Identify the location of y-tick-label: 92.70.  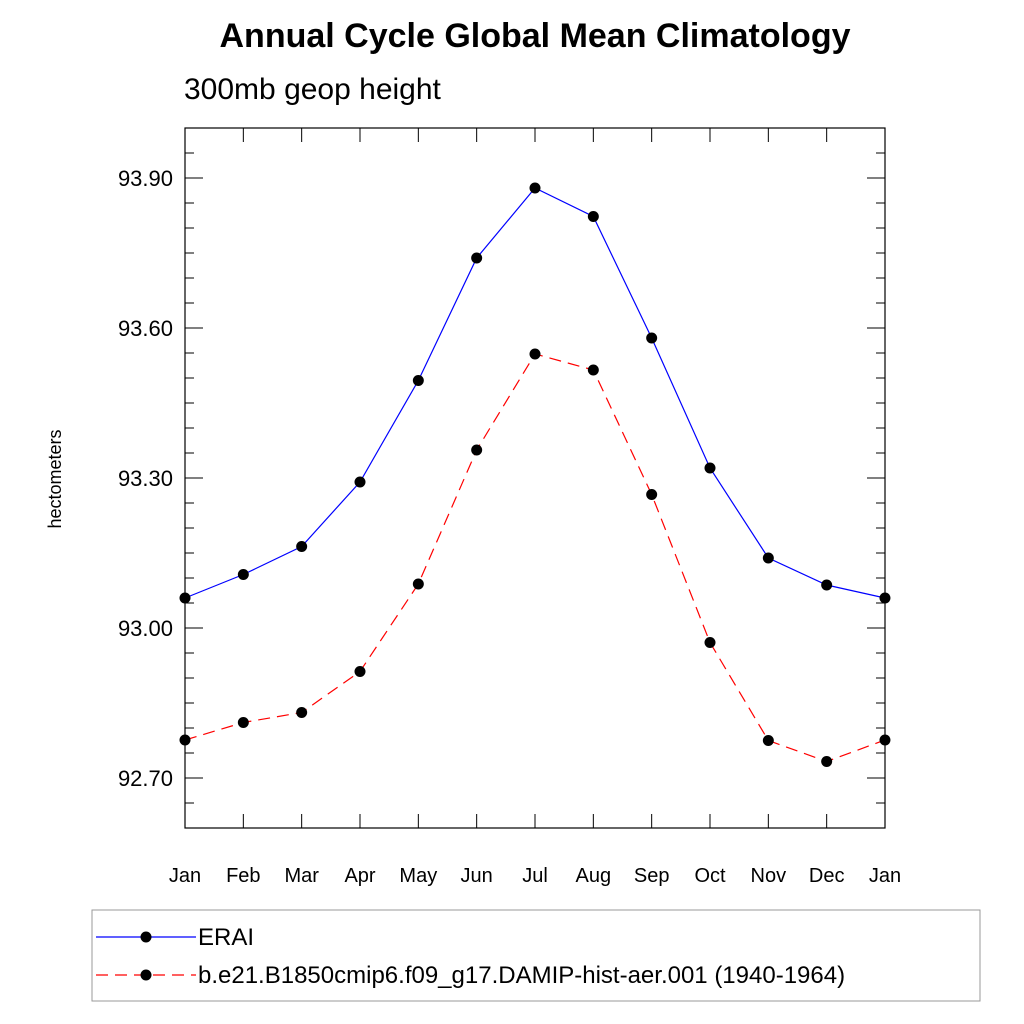
(145, 778).